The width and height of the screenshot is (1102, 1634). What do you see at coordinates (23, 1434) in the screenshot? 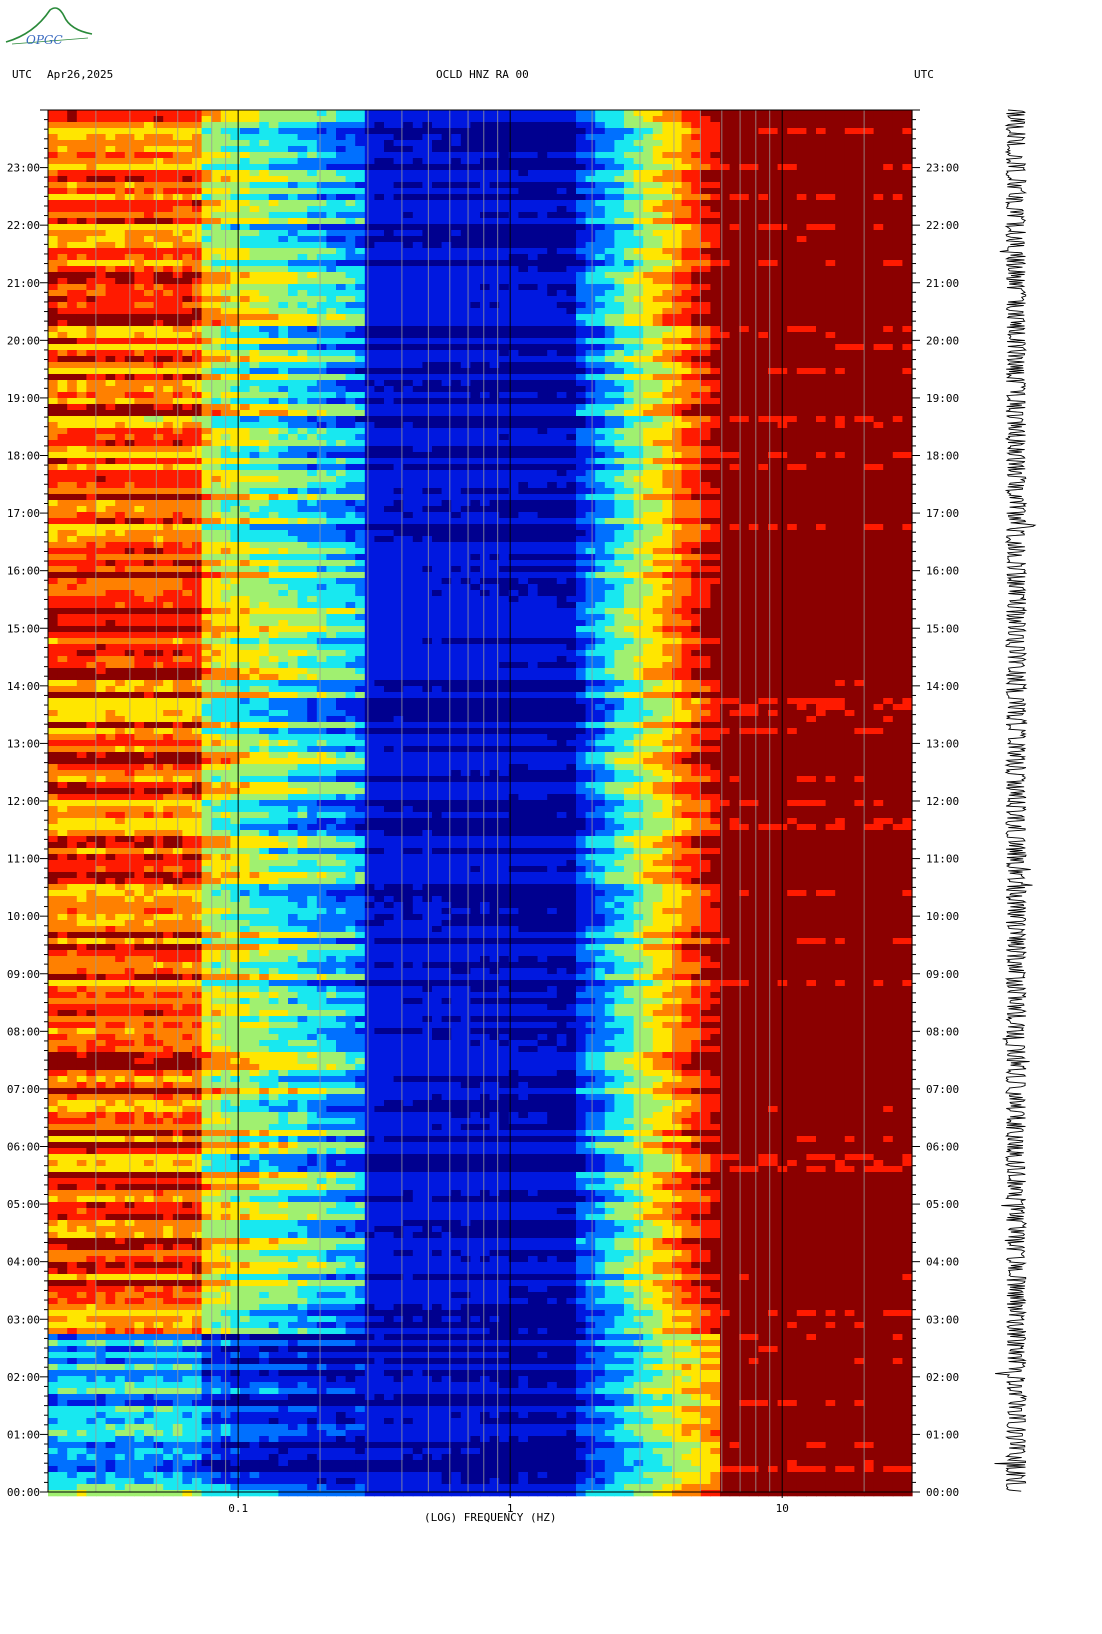
I see `y-tick-label-left: 01:00` at bounding box center [23, 1434].